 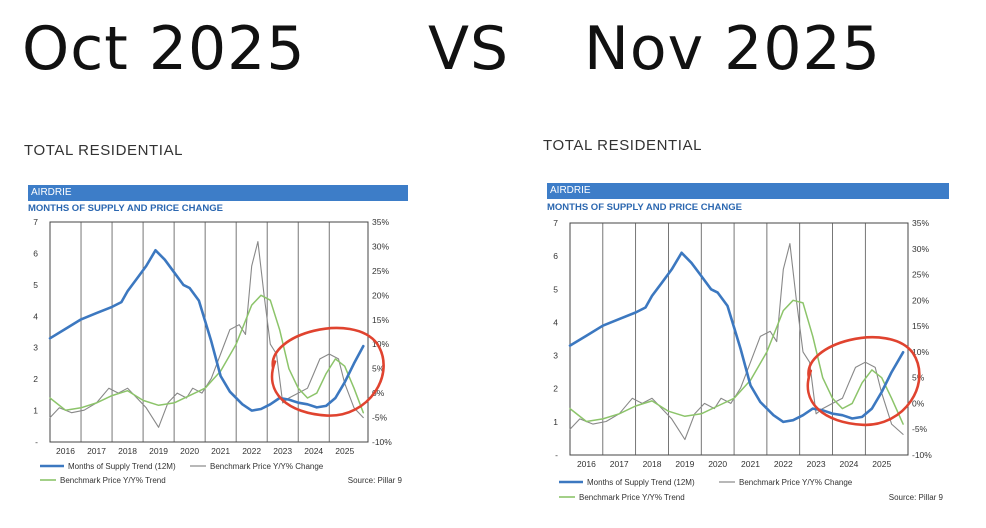 I want to click on heading-right: Nov 2025, so click(x=732, y=49).